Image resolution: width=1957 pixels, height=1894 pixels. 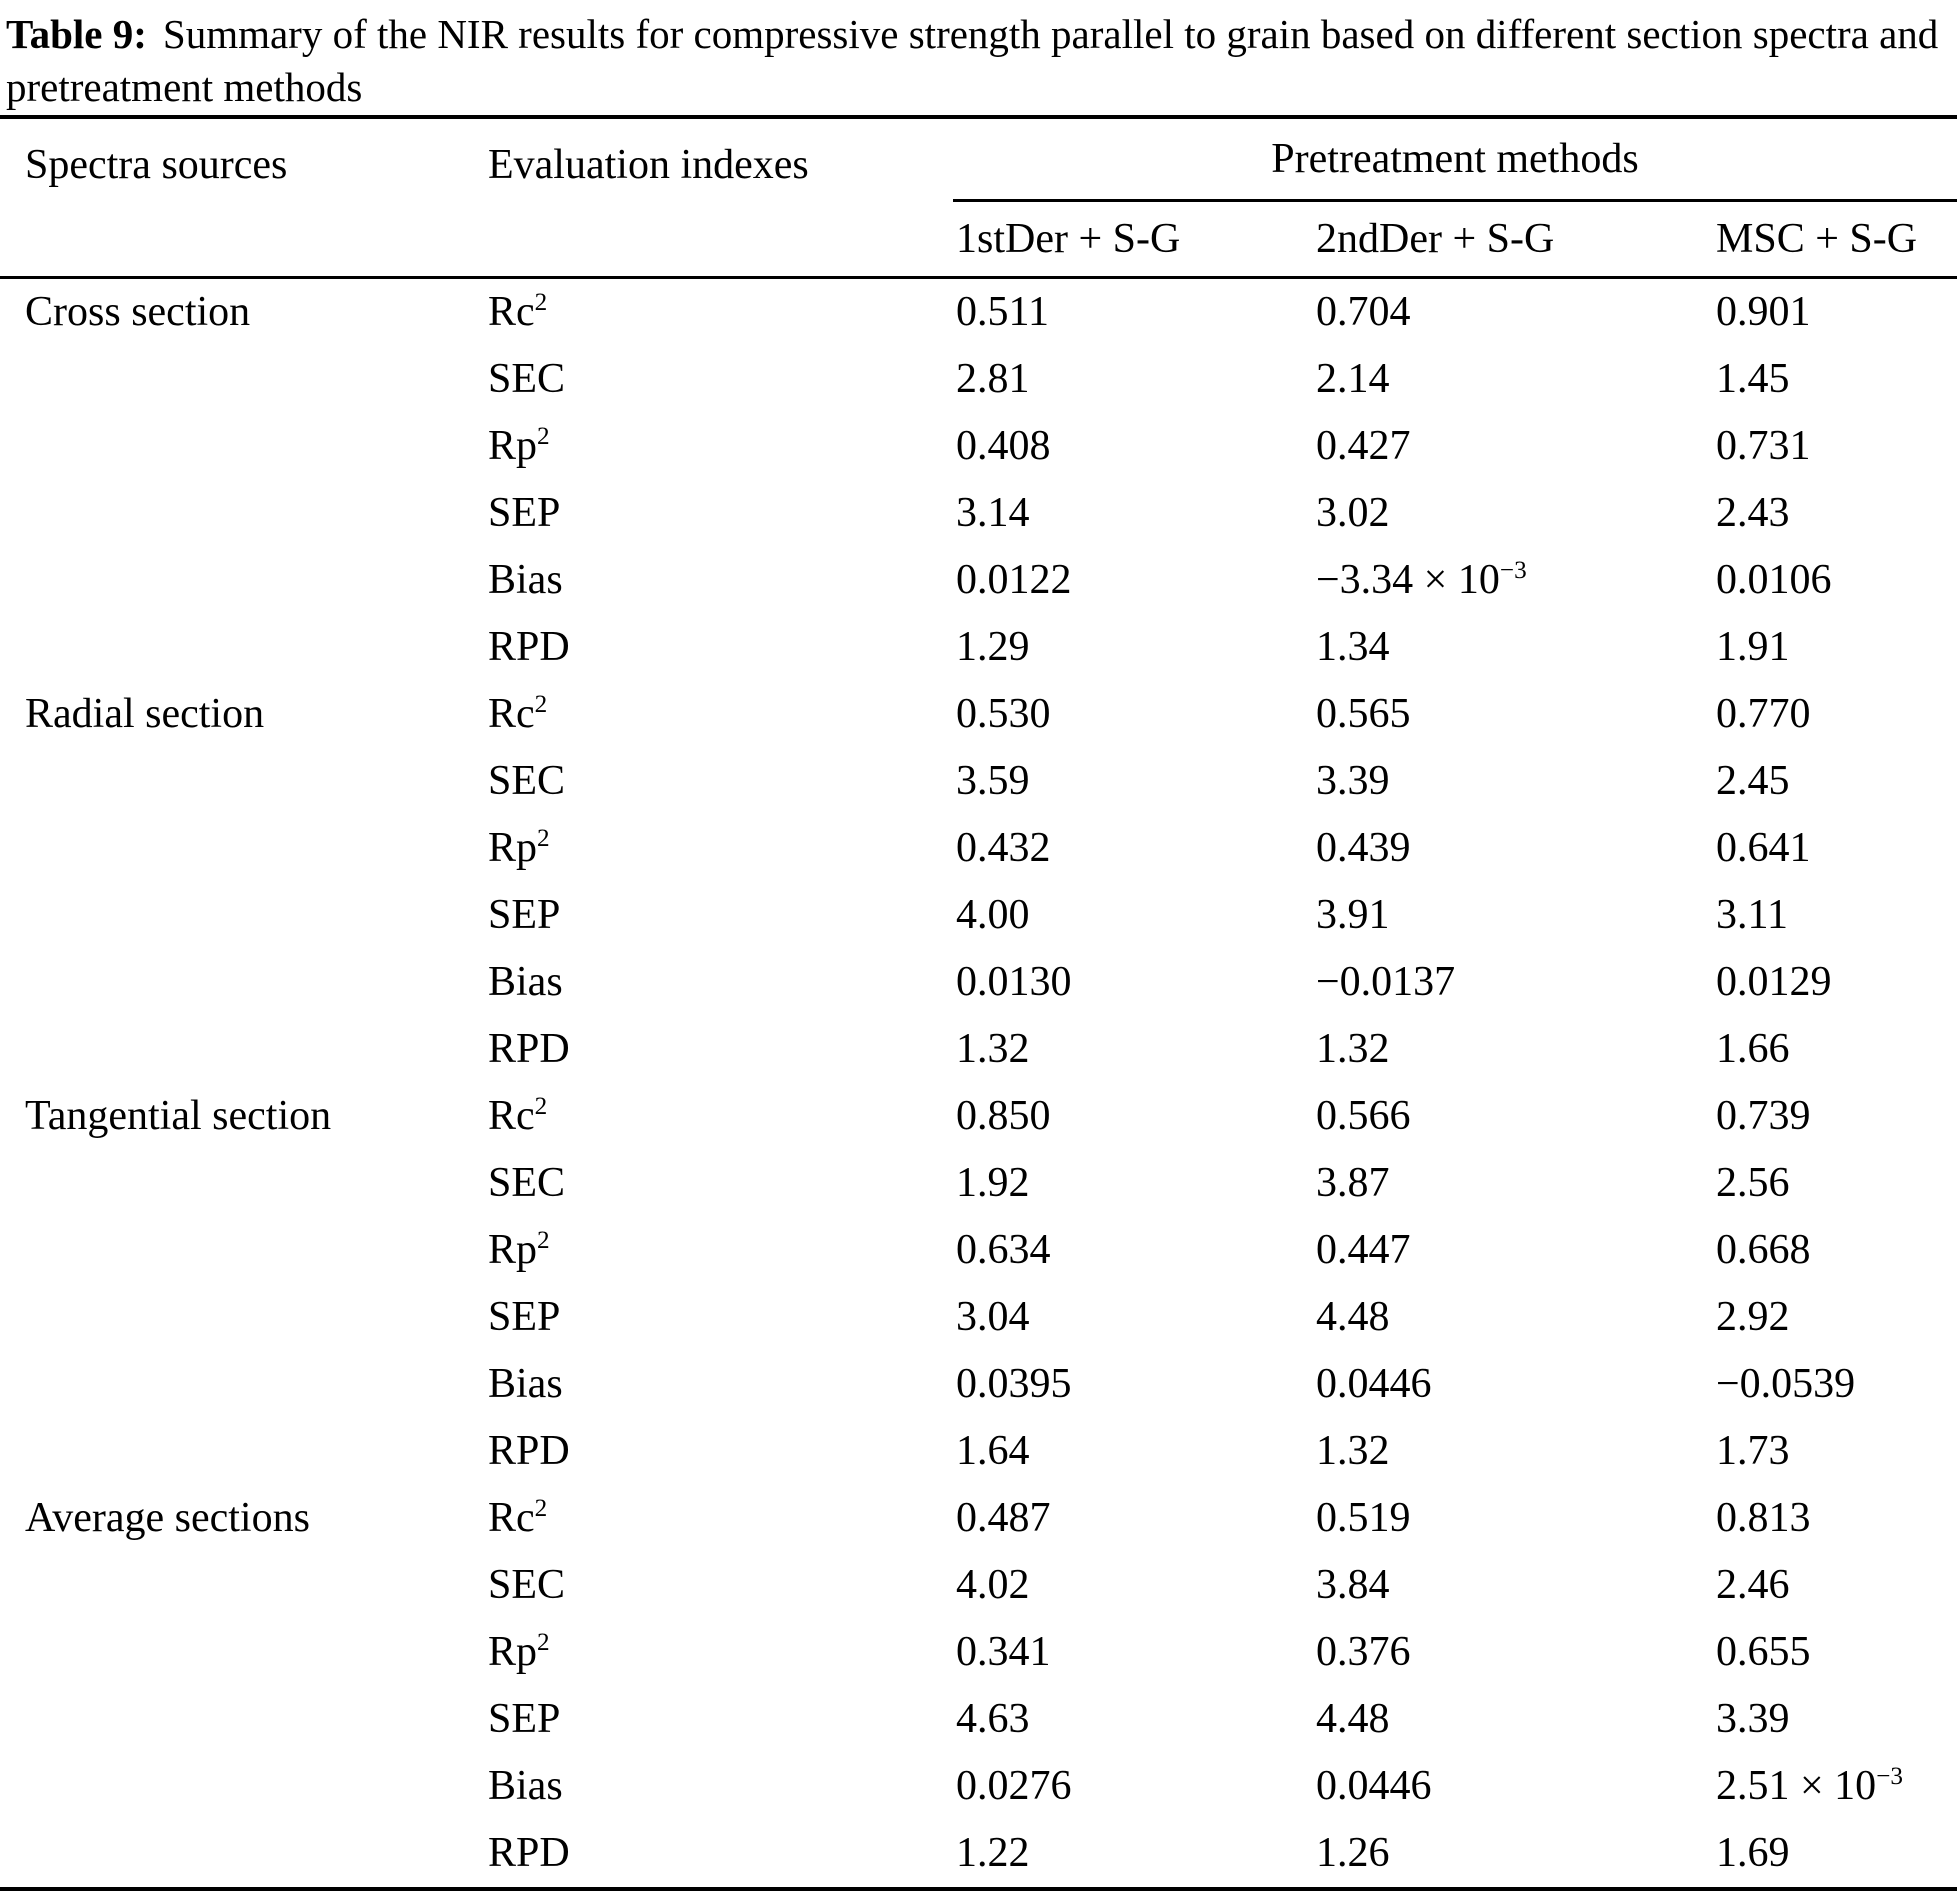 What do you see at coordinates (1513, 1116) in the screenshot?
I see `value-cell: 0.566` at bounding box center [1513, 1116].